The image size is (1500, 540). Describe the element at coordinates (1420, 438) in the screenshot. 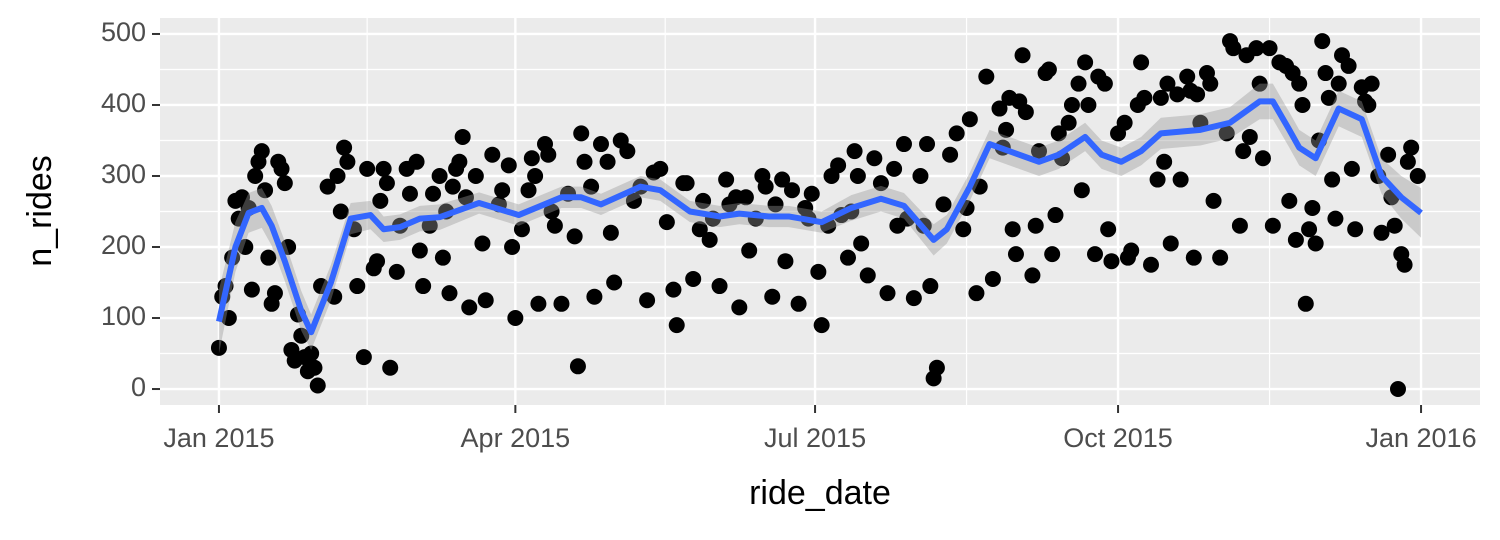

I see `x-tick-label: Jan 2016` at that location.